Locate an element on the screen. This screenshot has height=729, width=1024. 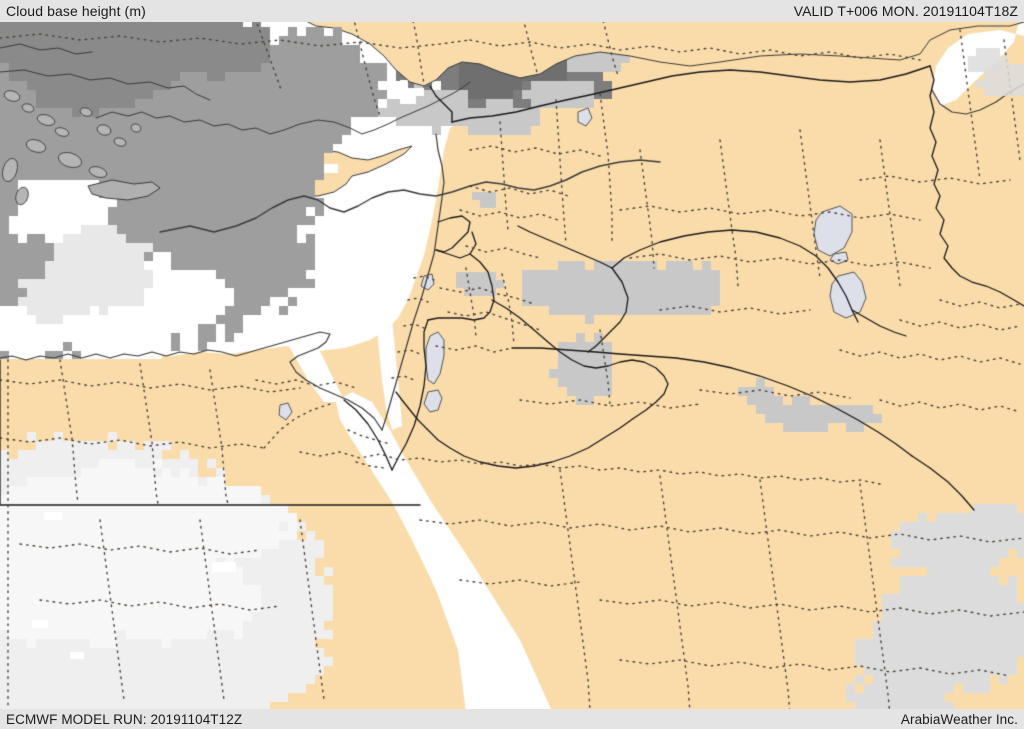
model-run-label: ECMWF MODEL RUN: 20191104T12Z is located at coordinates (124, 719).